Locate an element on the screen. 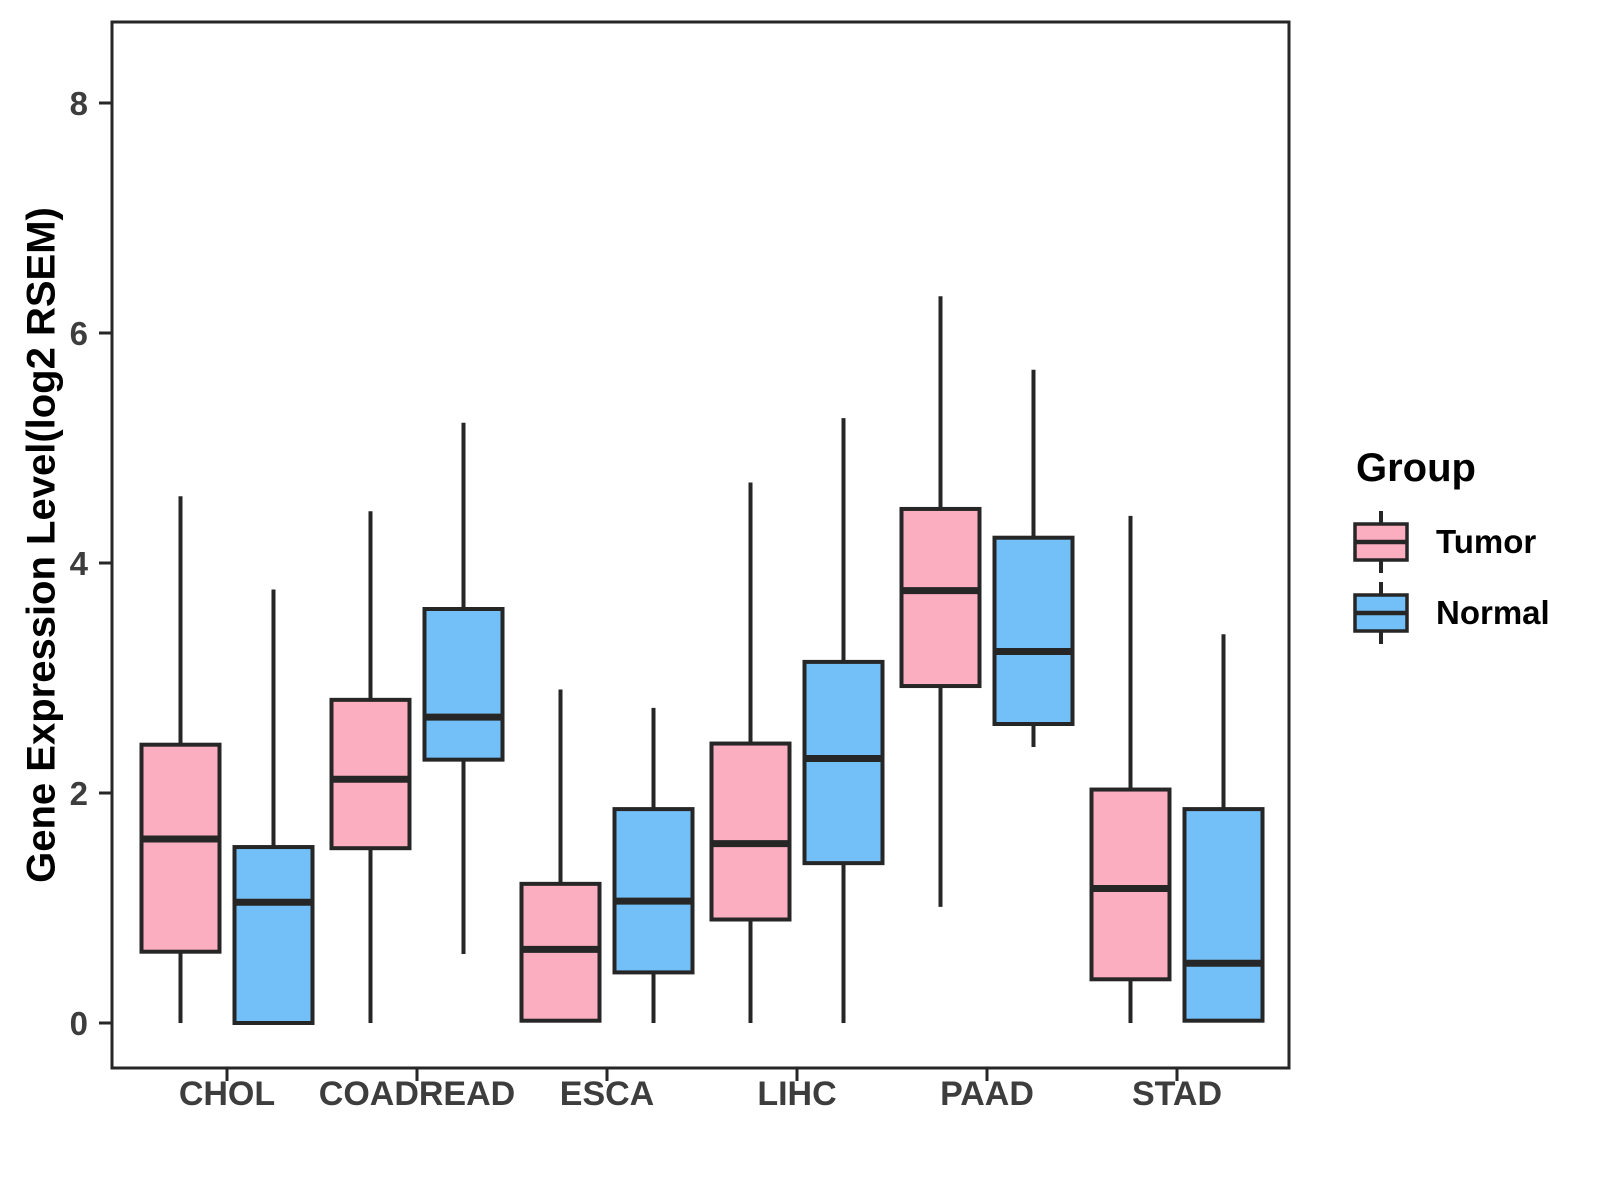 This screenshot has width=1600, height=1200. boxplot-CHOL-Normal is located at coordinates (273, 807).